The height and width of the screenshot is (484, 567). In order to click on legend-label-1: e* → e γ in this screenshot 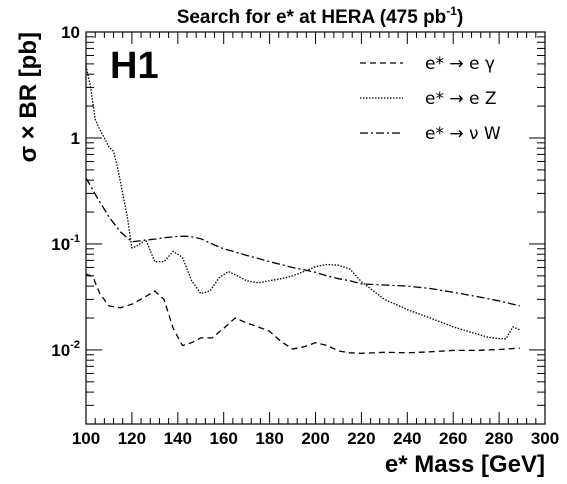, I will do `click(460, 64)`.